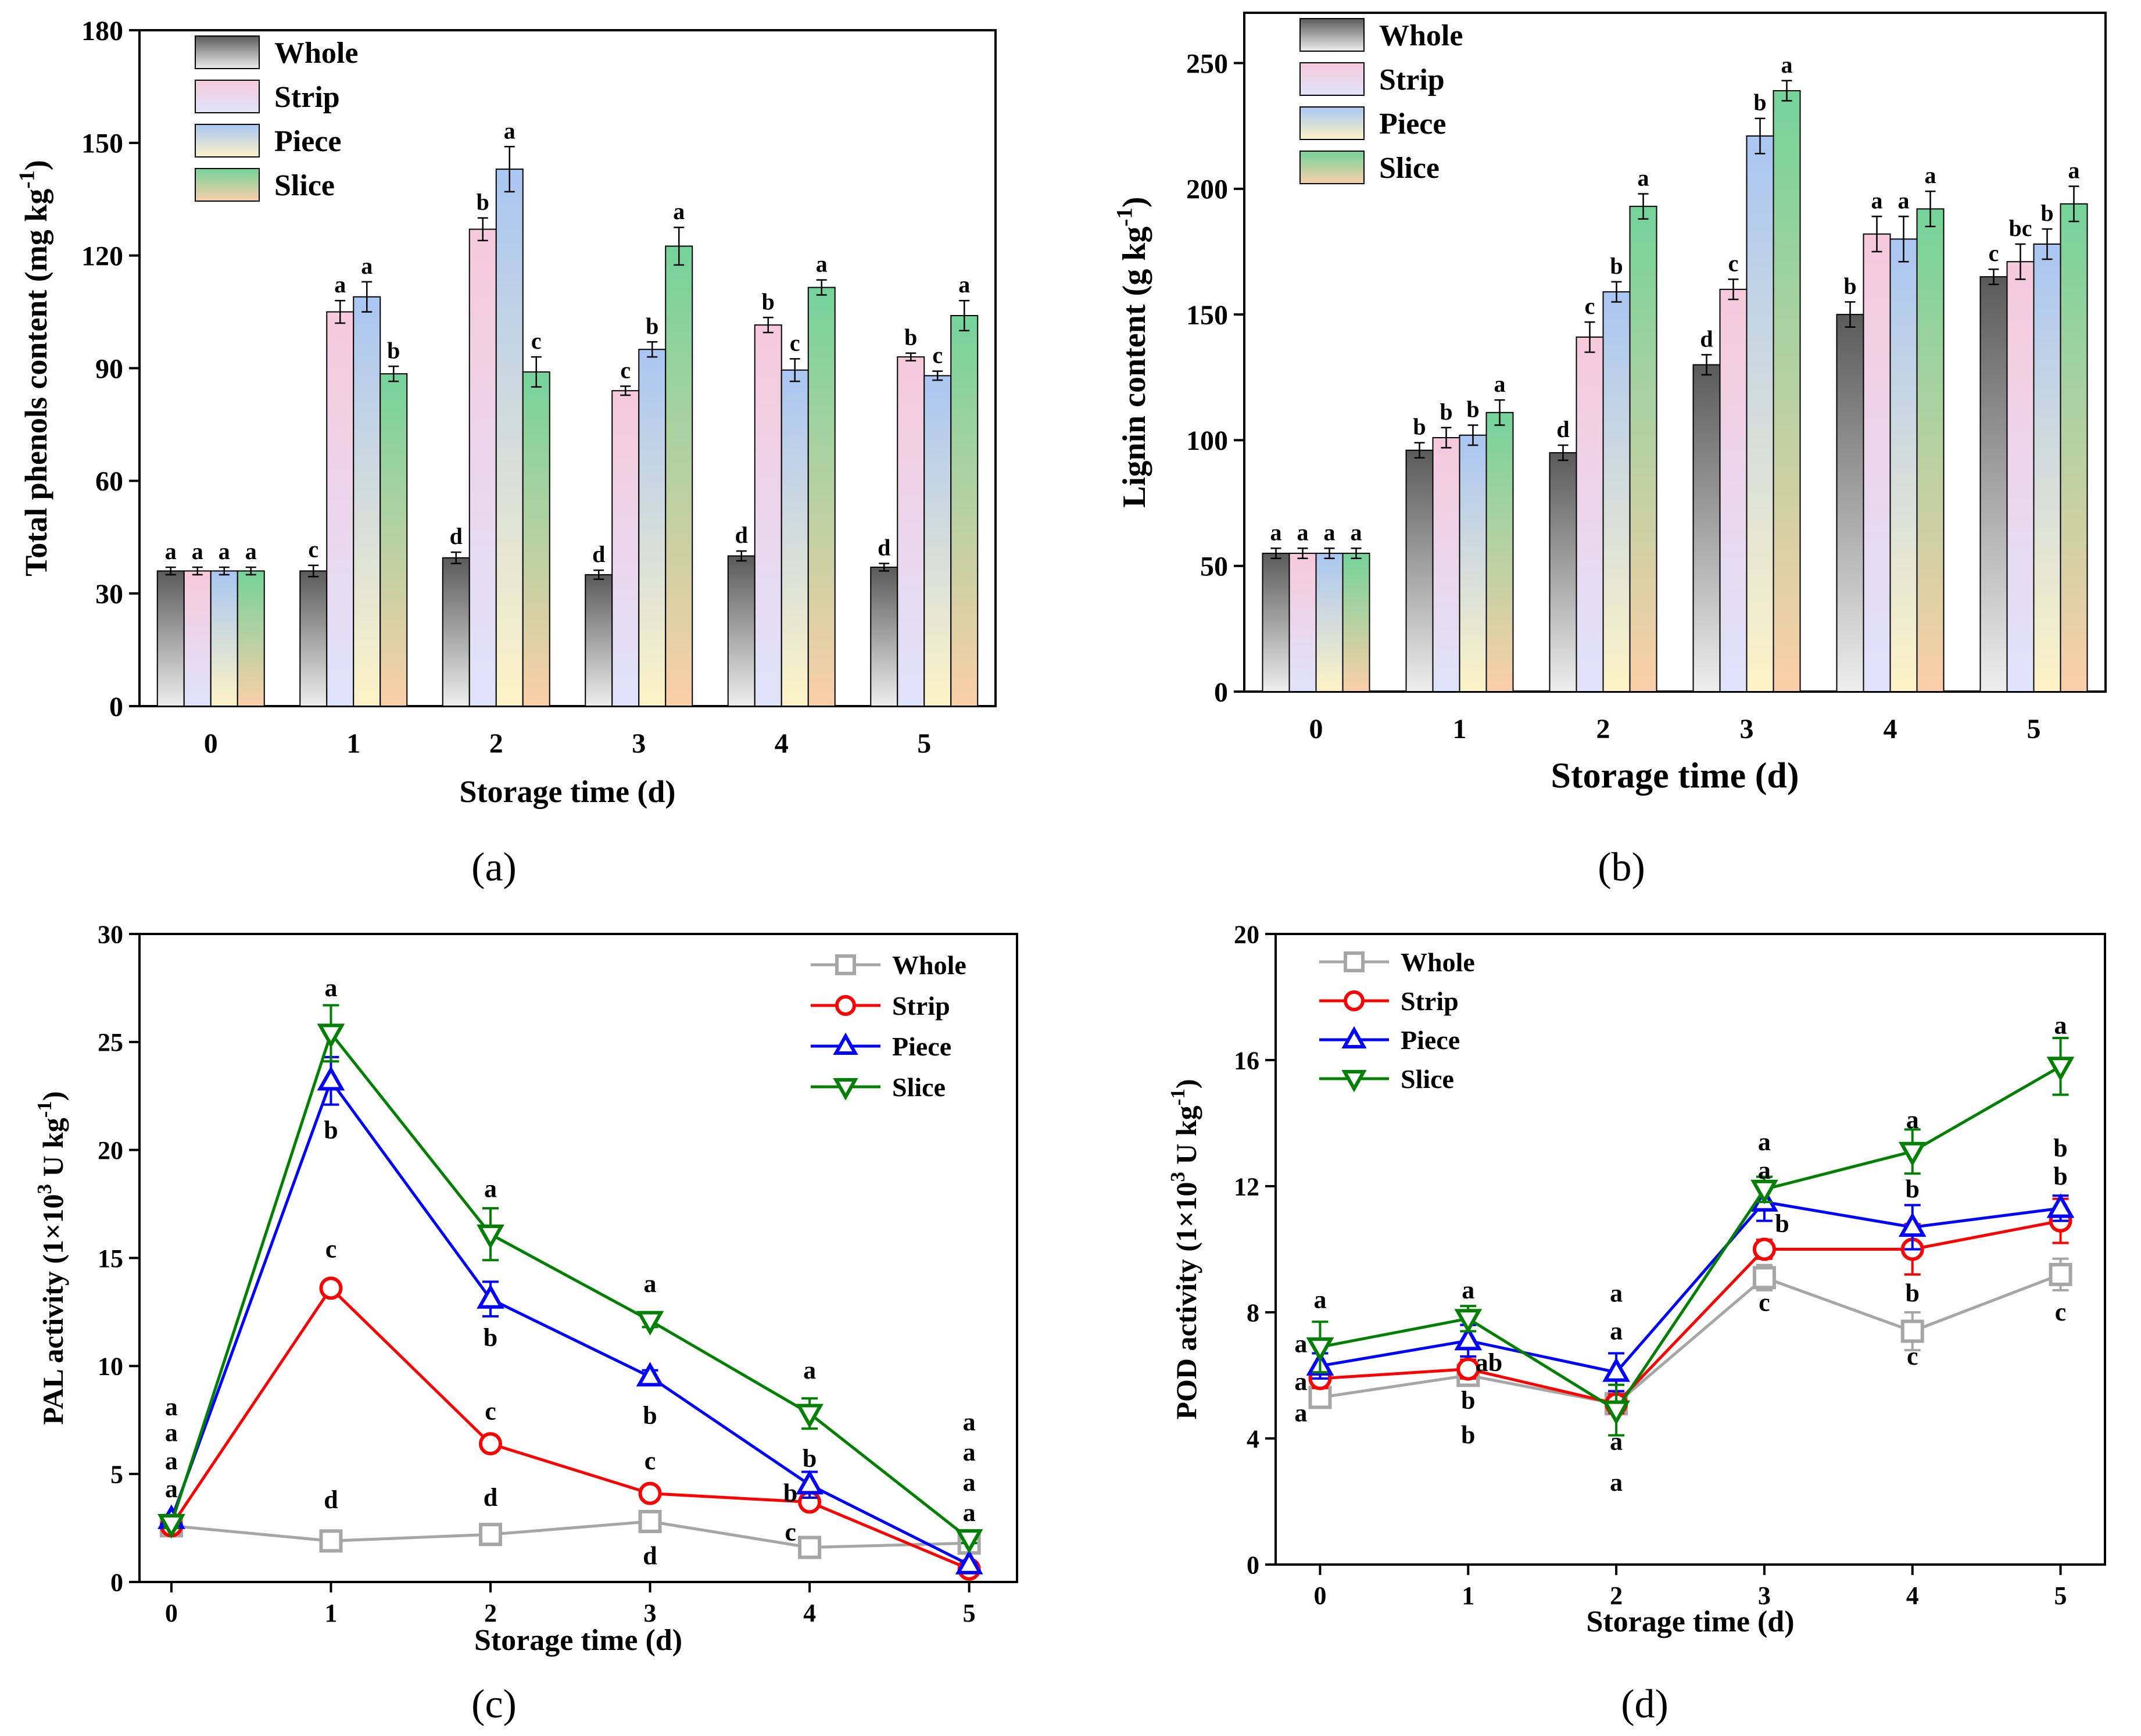 This screenshot has height=1736, width=2141. Describe the element at coordinates (1332, 167) in the screenshot. I see `legend-swatch-slice` at that location.